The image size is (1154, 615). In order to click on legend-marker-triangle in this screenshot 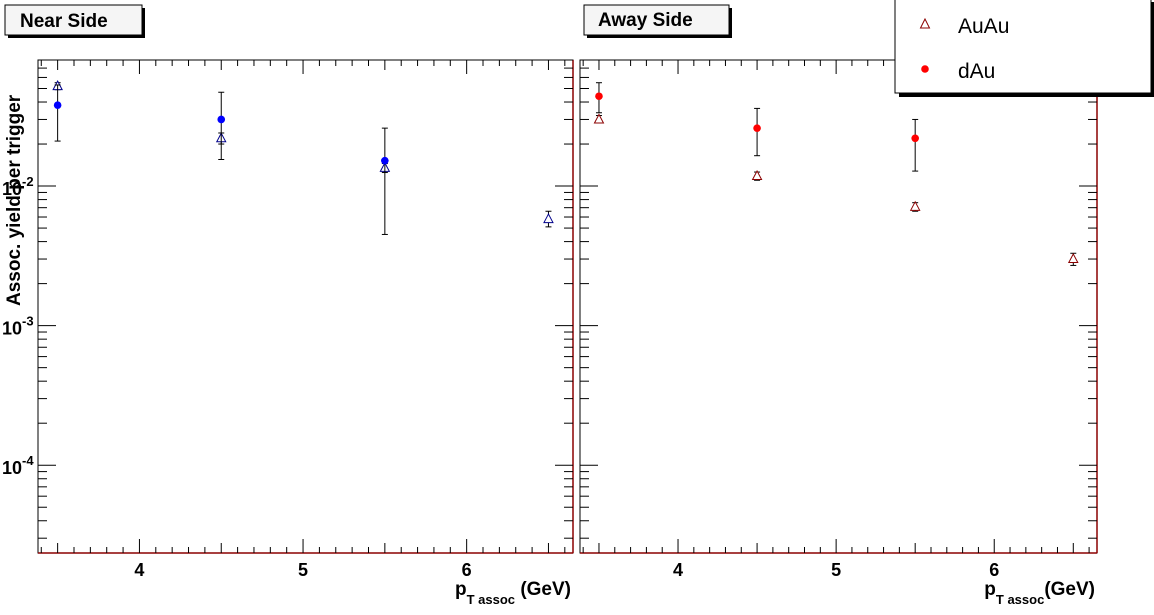, I will do `click(925, 23)`.